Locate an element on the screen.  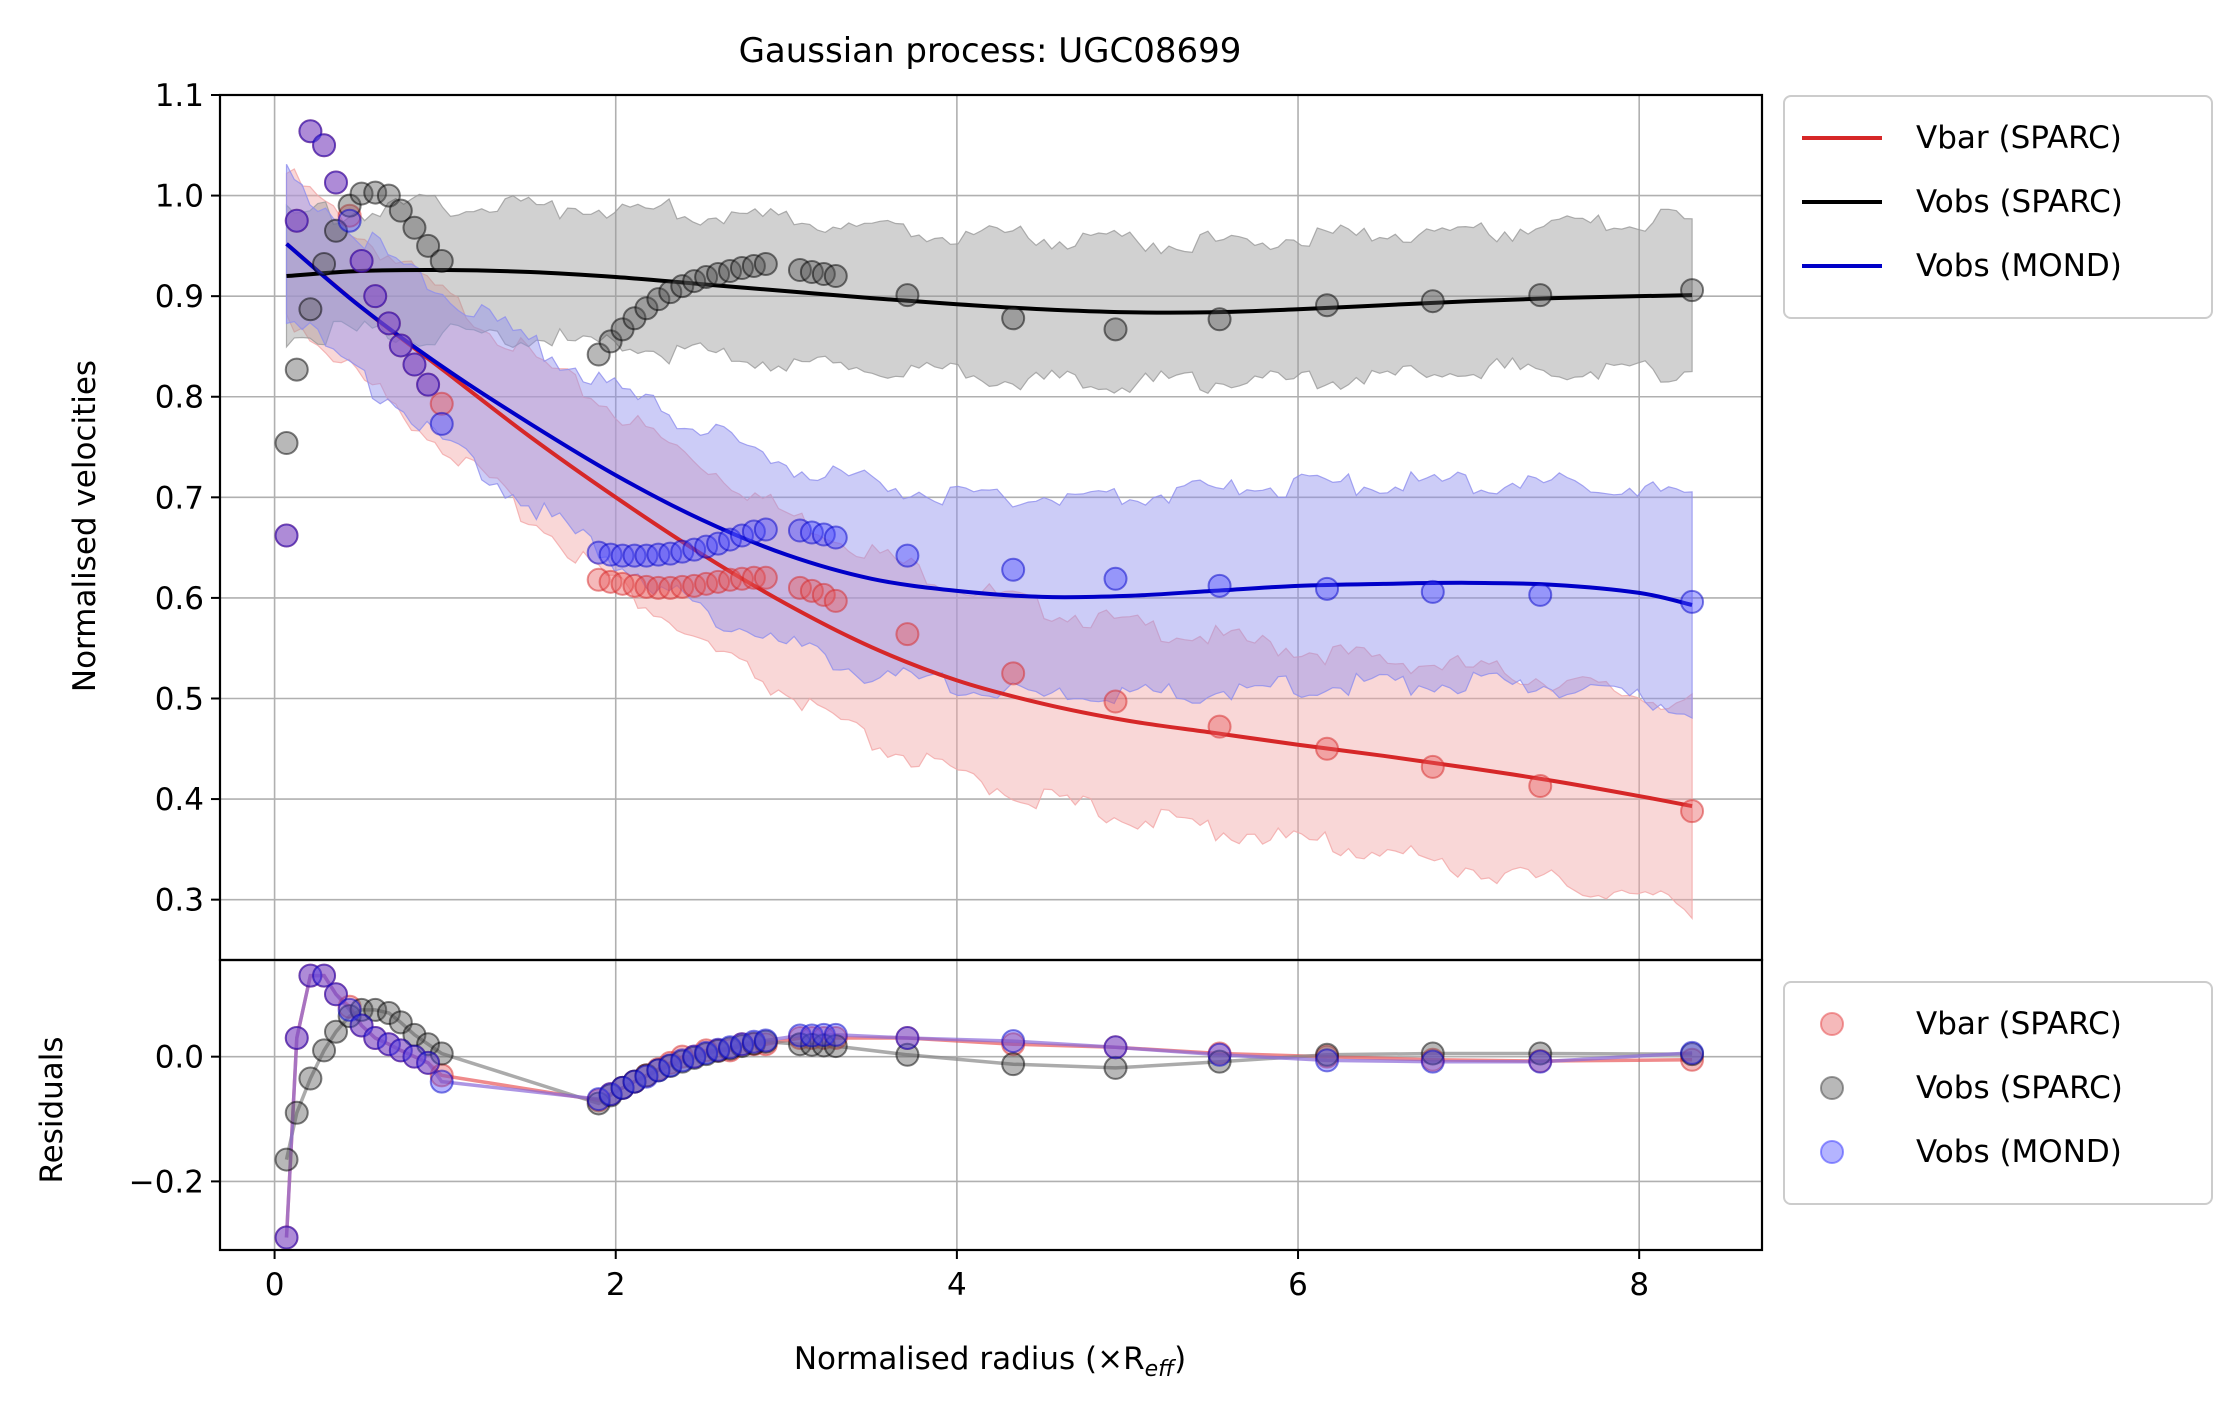
residual-line-vobs-mond- is located at coordinates (988, 1105).